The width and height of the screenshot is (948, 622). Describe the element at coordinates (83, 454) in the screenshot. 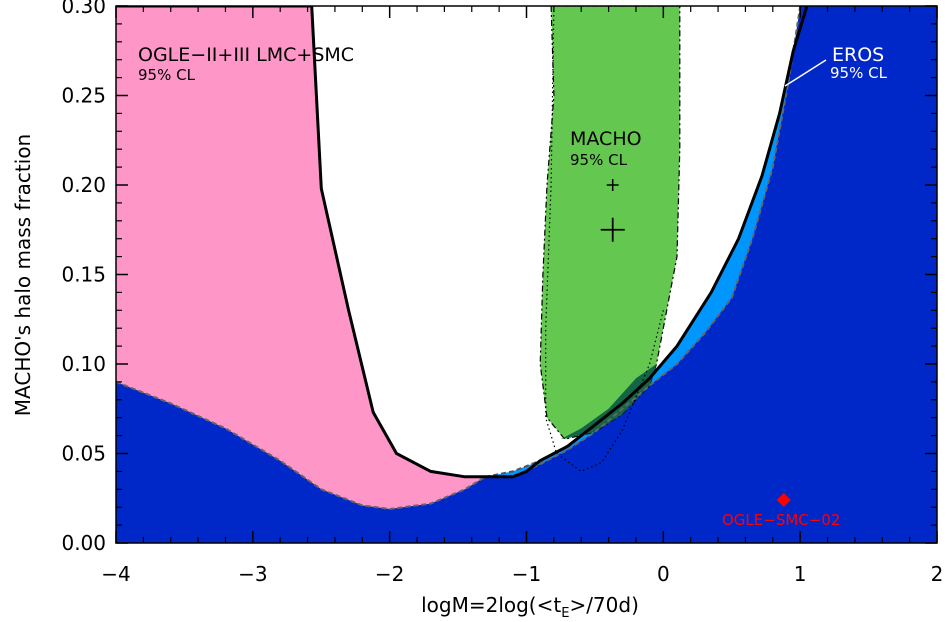

I see `y-tick-label: 0.05` at that location.